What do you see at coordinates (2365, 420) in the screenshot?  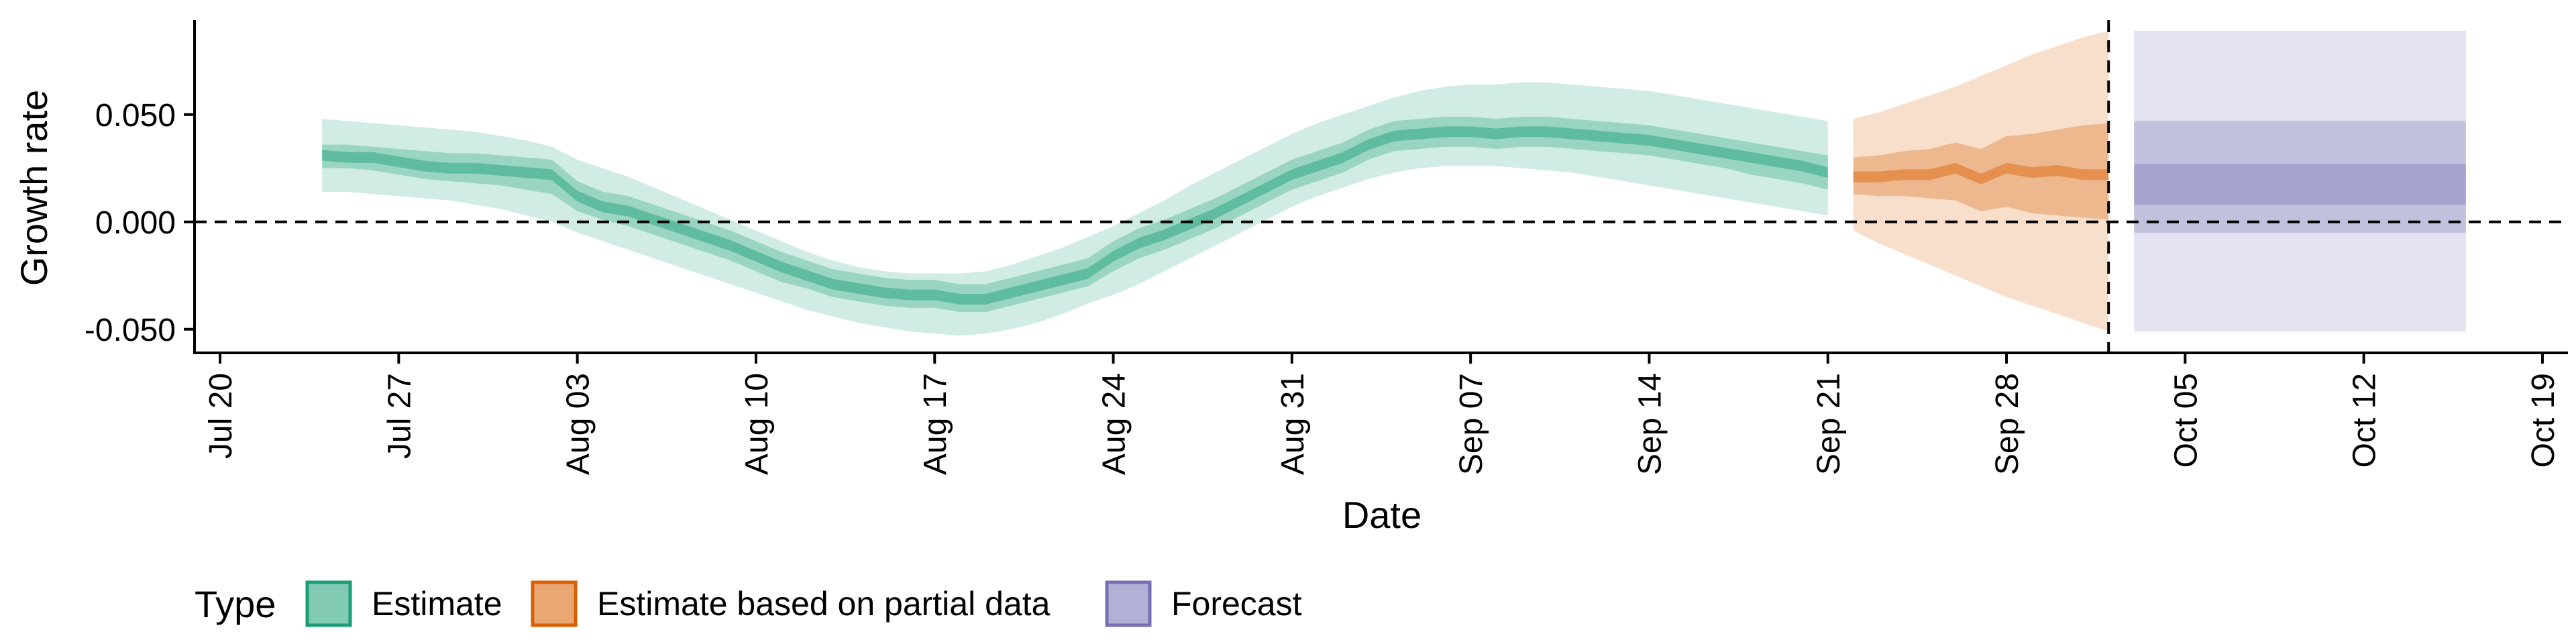 I see `x-tick-label: Oct 12` at bounding box center [2365, 420].